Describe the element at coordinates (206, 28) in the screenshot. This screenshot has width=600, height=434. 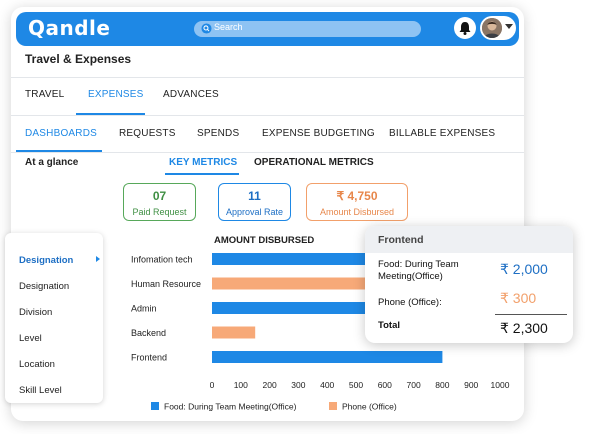
I see `search-icon` at that location.